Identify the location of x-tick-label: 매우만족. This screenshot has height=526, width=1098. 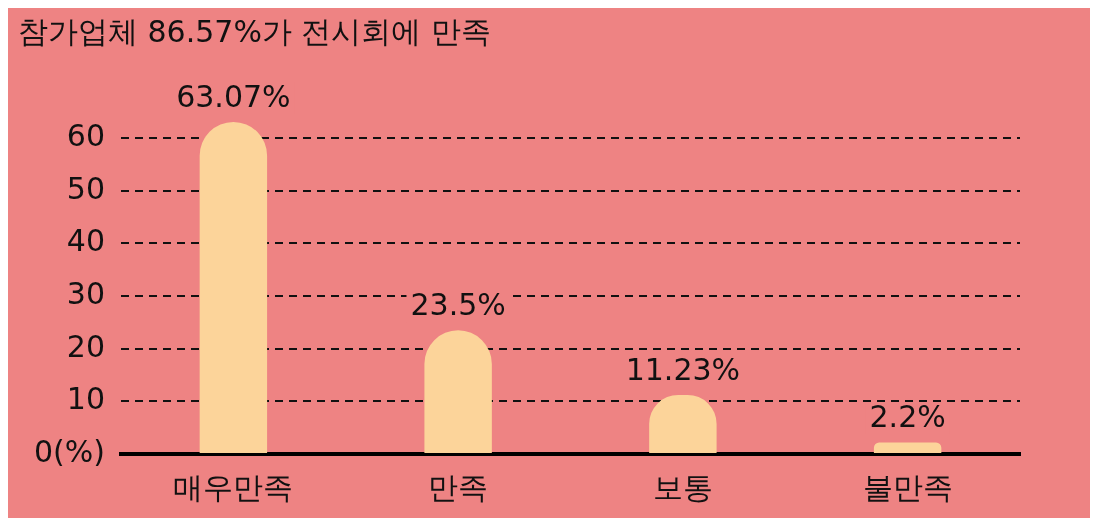
(233, 487).